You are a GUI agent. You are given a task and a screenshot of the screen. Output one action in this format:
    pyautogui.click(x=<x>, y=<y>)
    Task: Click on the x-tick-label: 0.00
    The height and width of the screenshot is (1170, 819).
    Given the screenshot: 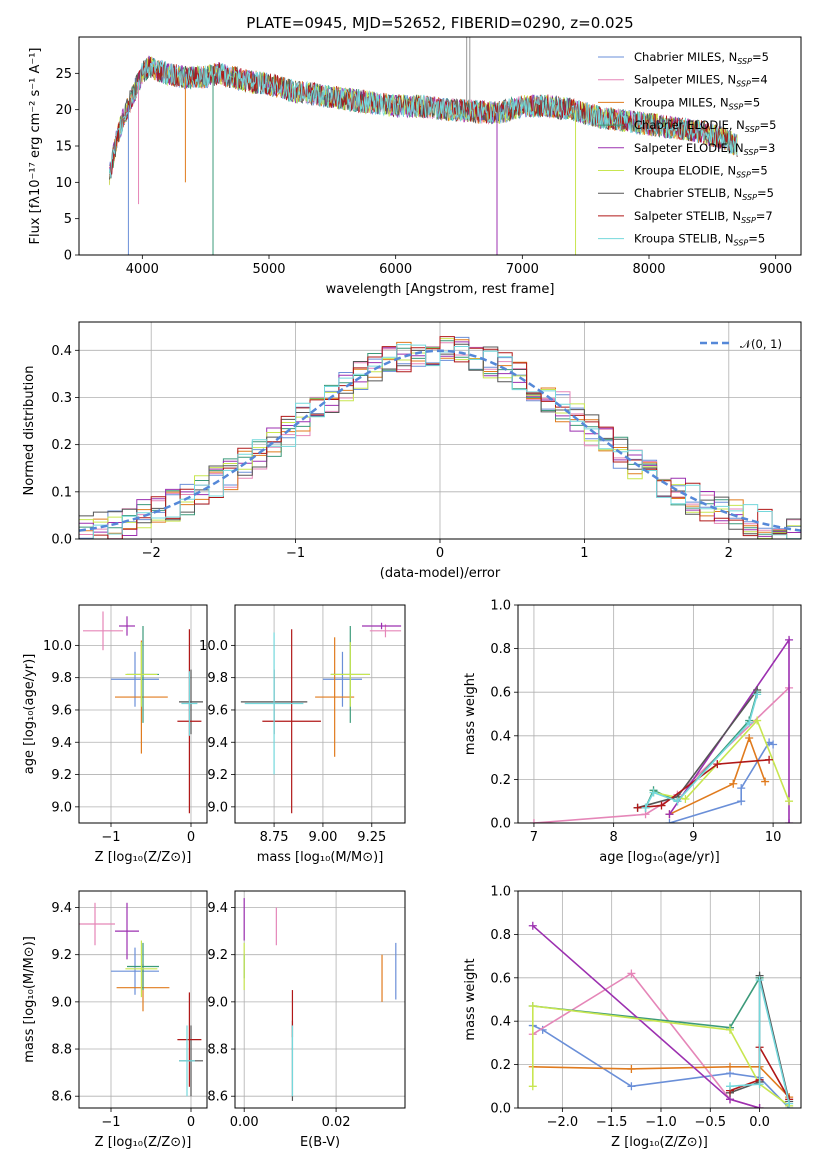 What is the action you would take?
    pyautogui.click(x=244, y=1122)
    